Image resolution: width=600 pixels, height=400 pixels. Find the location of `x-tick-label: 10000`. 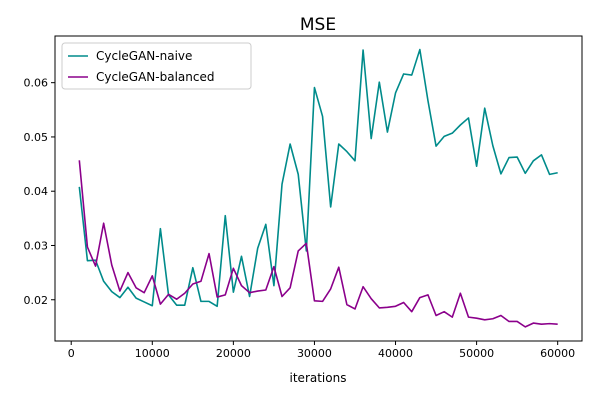

x-tick-label: 10000 is located at coordinates (152, 353).